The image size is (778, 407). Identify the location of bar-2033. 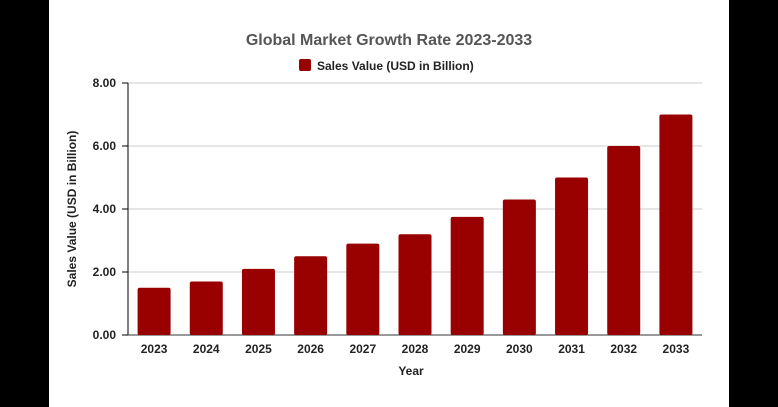
(676, 224).